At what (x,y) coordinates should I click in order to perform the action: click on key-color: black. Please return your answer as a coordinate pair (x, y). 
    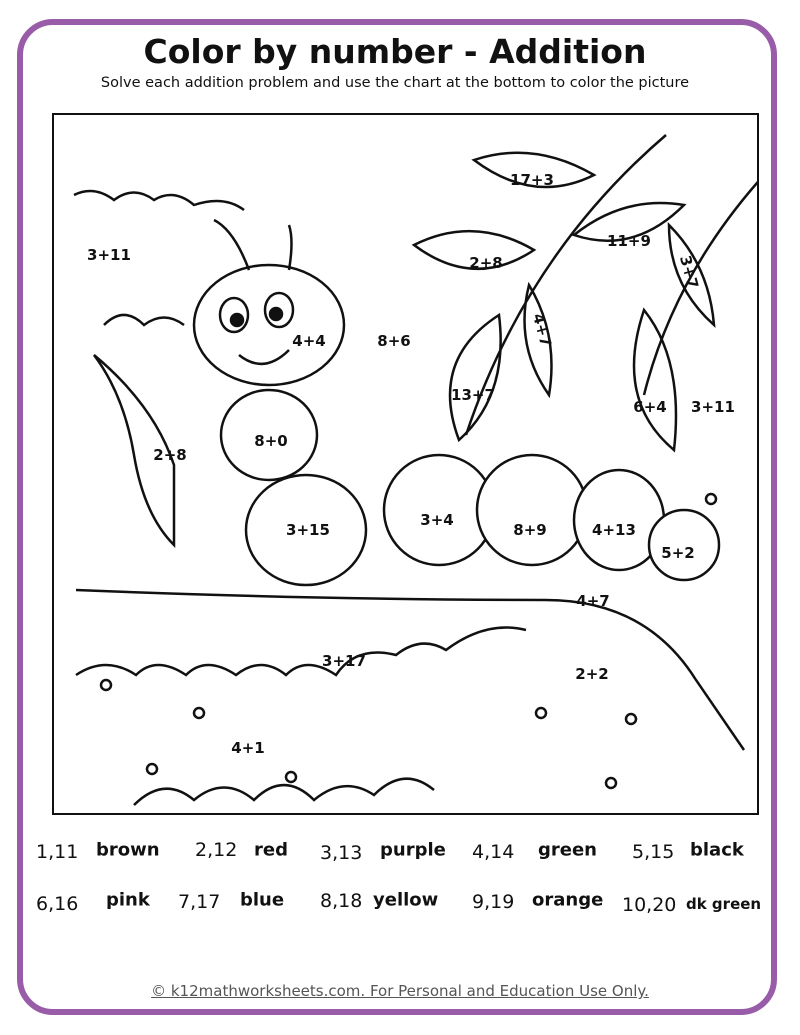
    Looking at the image, I should click on (717, 850).